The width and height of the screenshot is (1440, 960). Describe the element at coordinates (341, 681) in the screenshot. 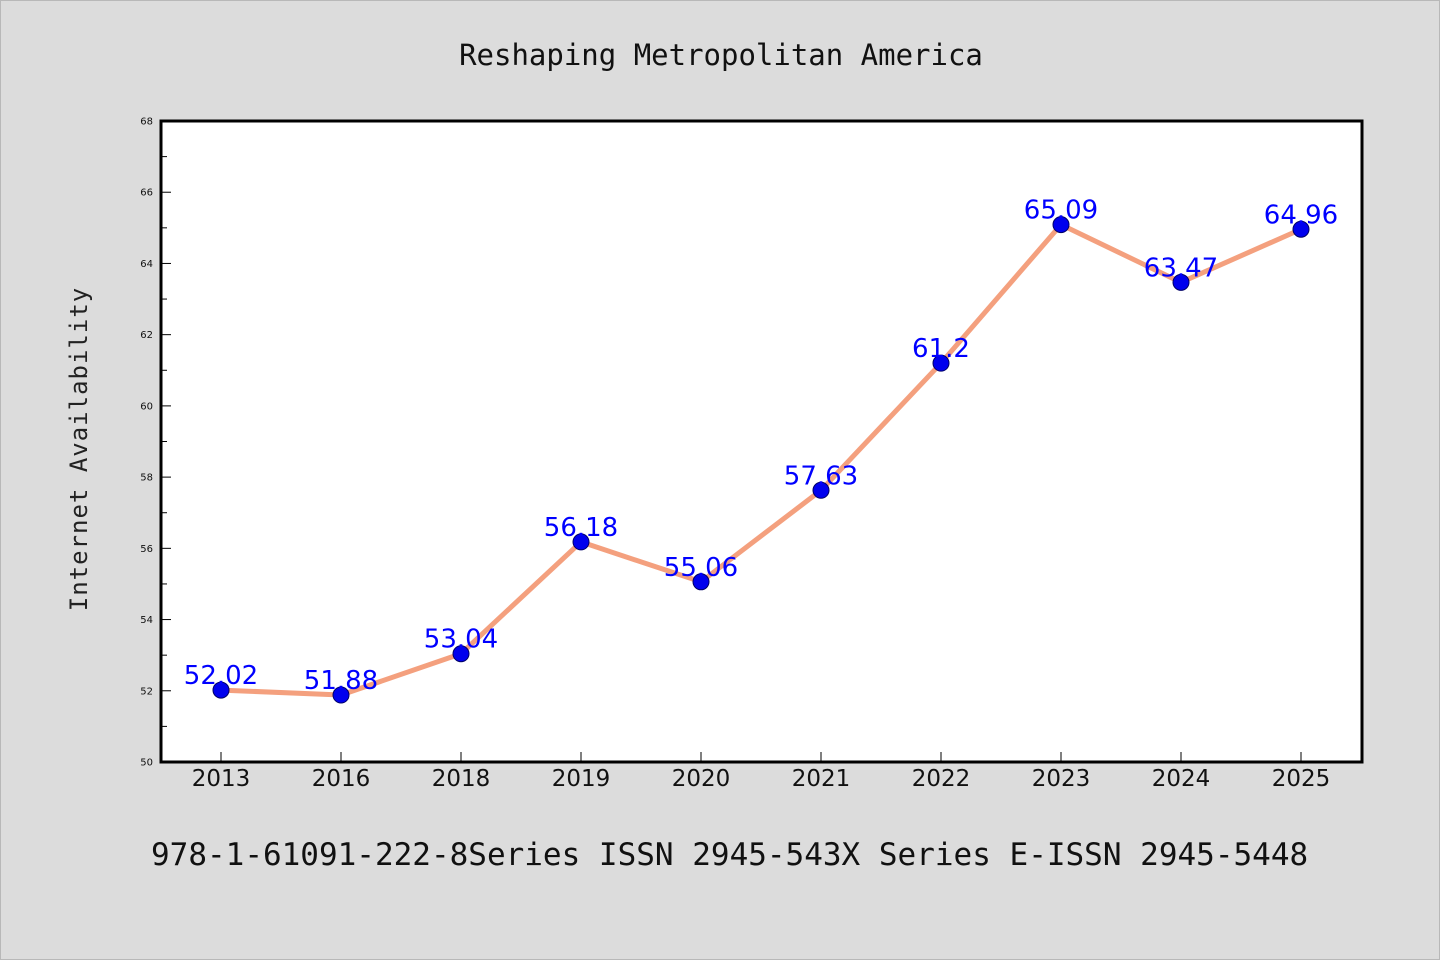

I see `data-label: 51.88` at that location.